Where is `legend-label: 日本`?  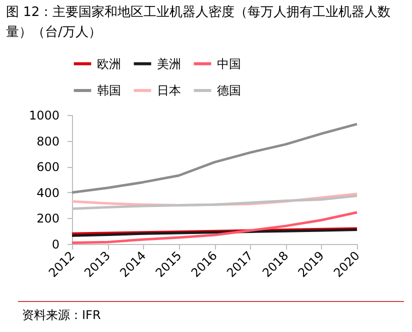 legend-label: 日本 is located at coordinates (169, 91).